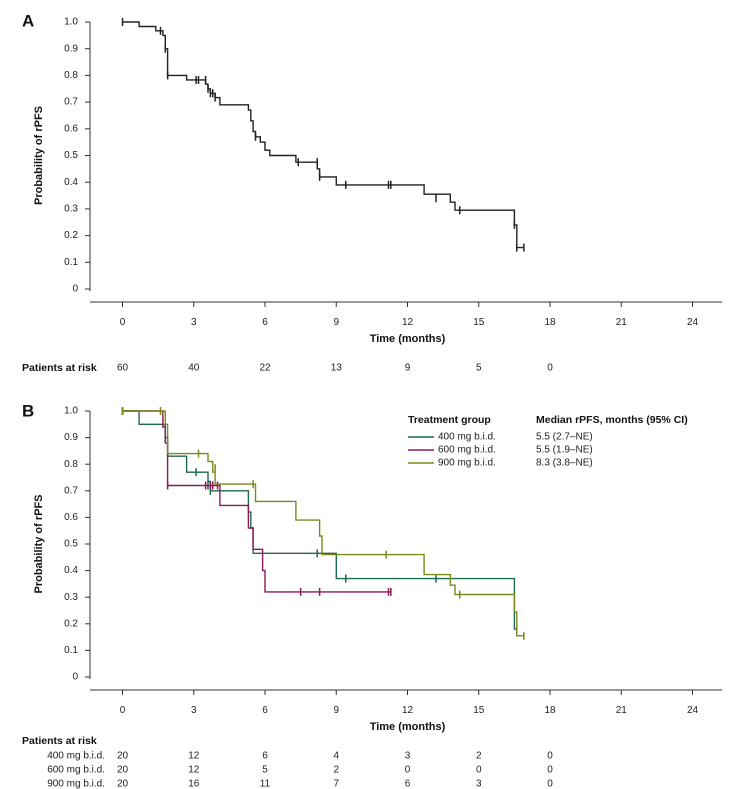 The image size is (738, 789). What do you see at coordinates (449, 420) in the screenshot?
I see `legend-head-group: Treatment group` at bounding box center [449, 420].